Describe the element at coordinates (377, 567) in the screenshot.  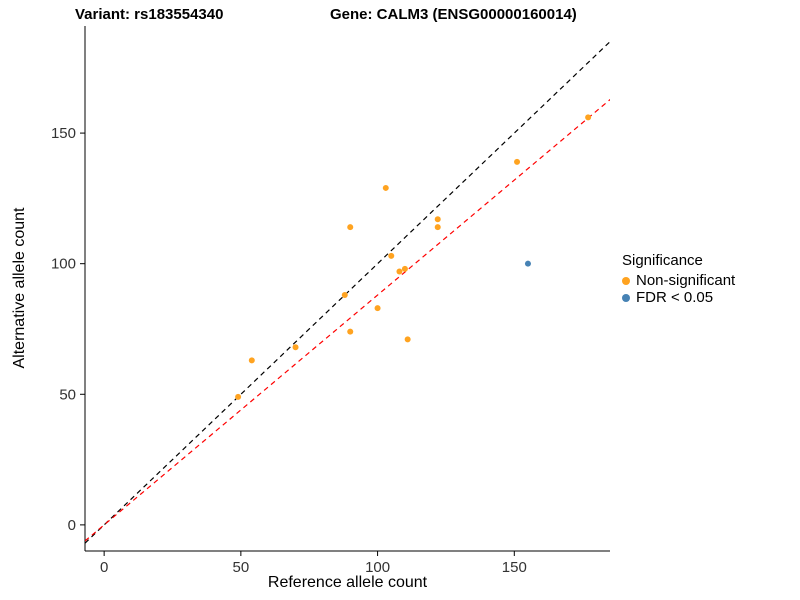
I see `x-tick-label: 100` at that location.